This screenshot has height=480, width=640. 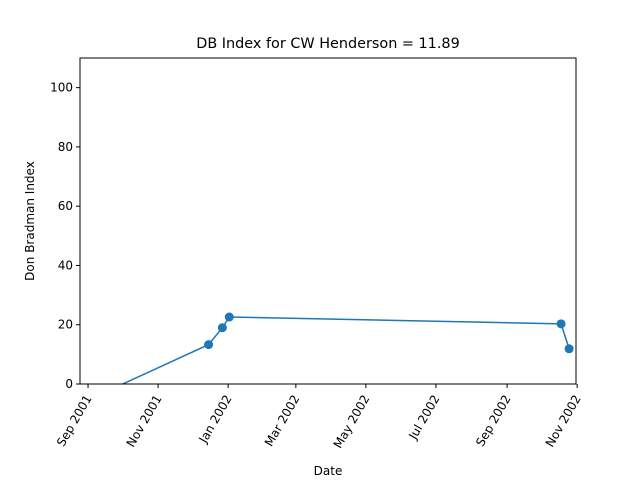 What do you see at coordinates (65, 265) in the screenshot?
I see `y-tick-label: 40` at bounding box center [65, 265].